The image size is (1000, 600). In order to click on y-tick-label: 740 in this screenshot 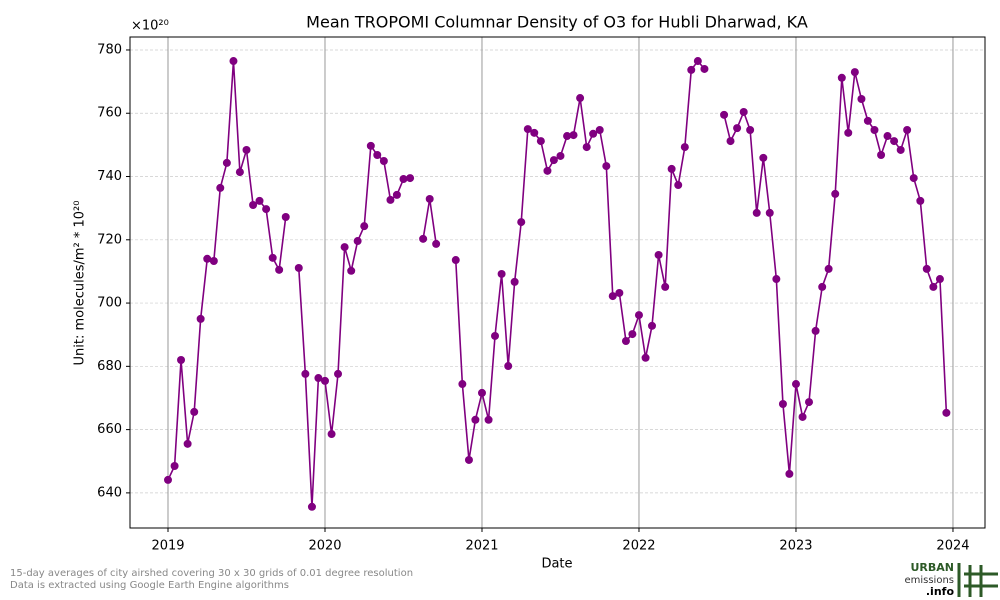, I will do `click(109, 176)`.